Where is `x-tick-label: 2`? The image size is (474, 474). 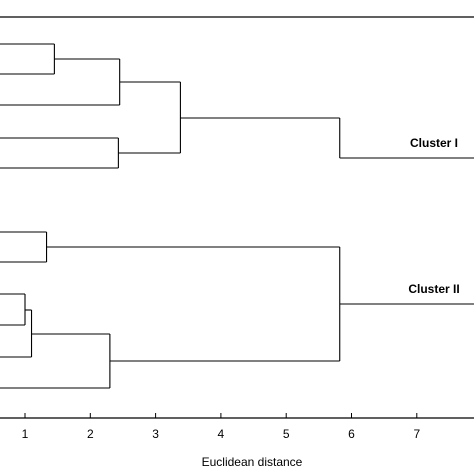 x-tick-label: 2 is located at coordinates (90, 434).